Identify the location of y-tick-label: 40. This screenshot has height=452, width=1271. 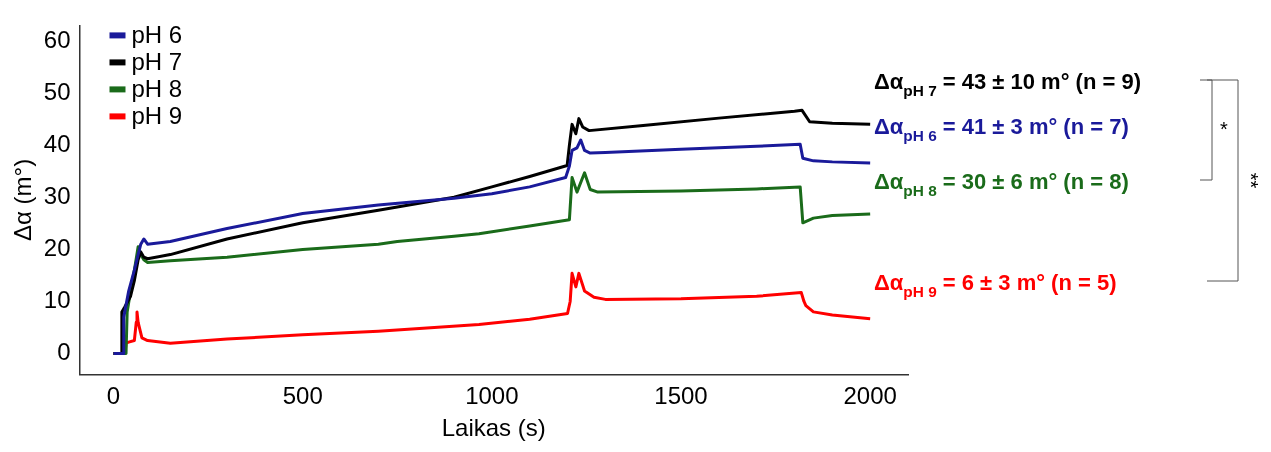
(57, 143).